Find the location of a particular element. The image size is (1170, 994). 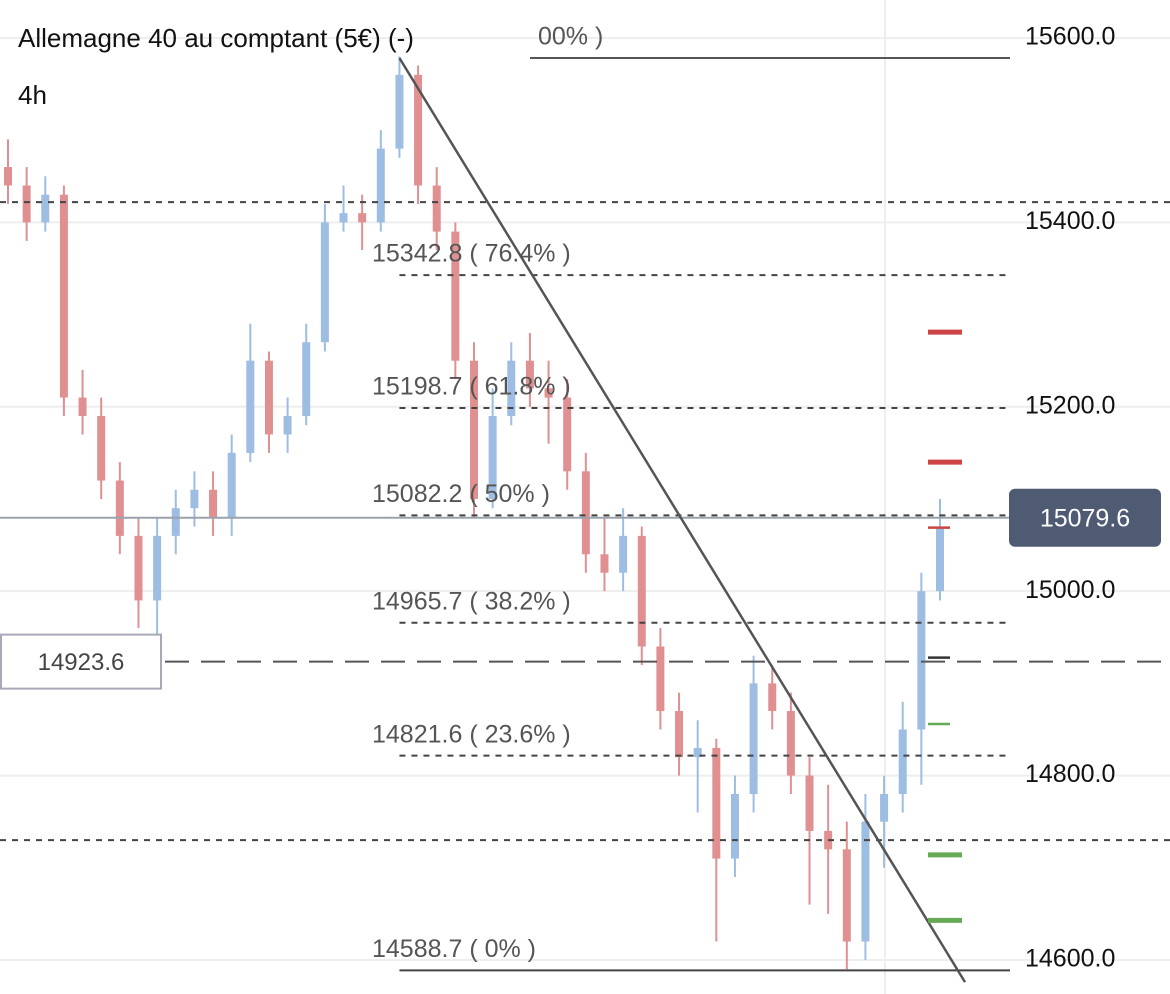

fib-label: 15198.7 ( 61.8% ) is located at coordinates (471, 387).